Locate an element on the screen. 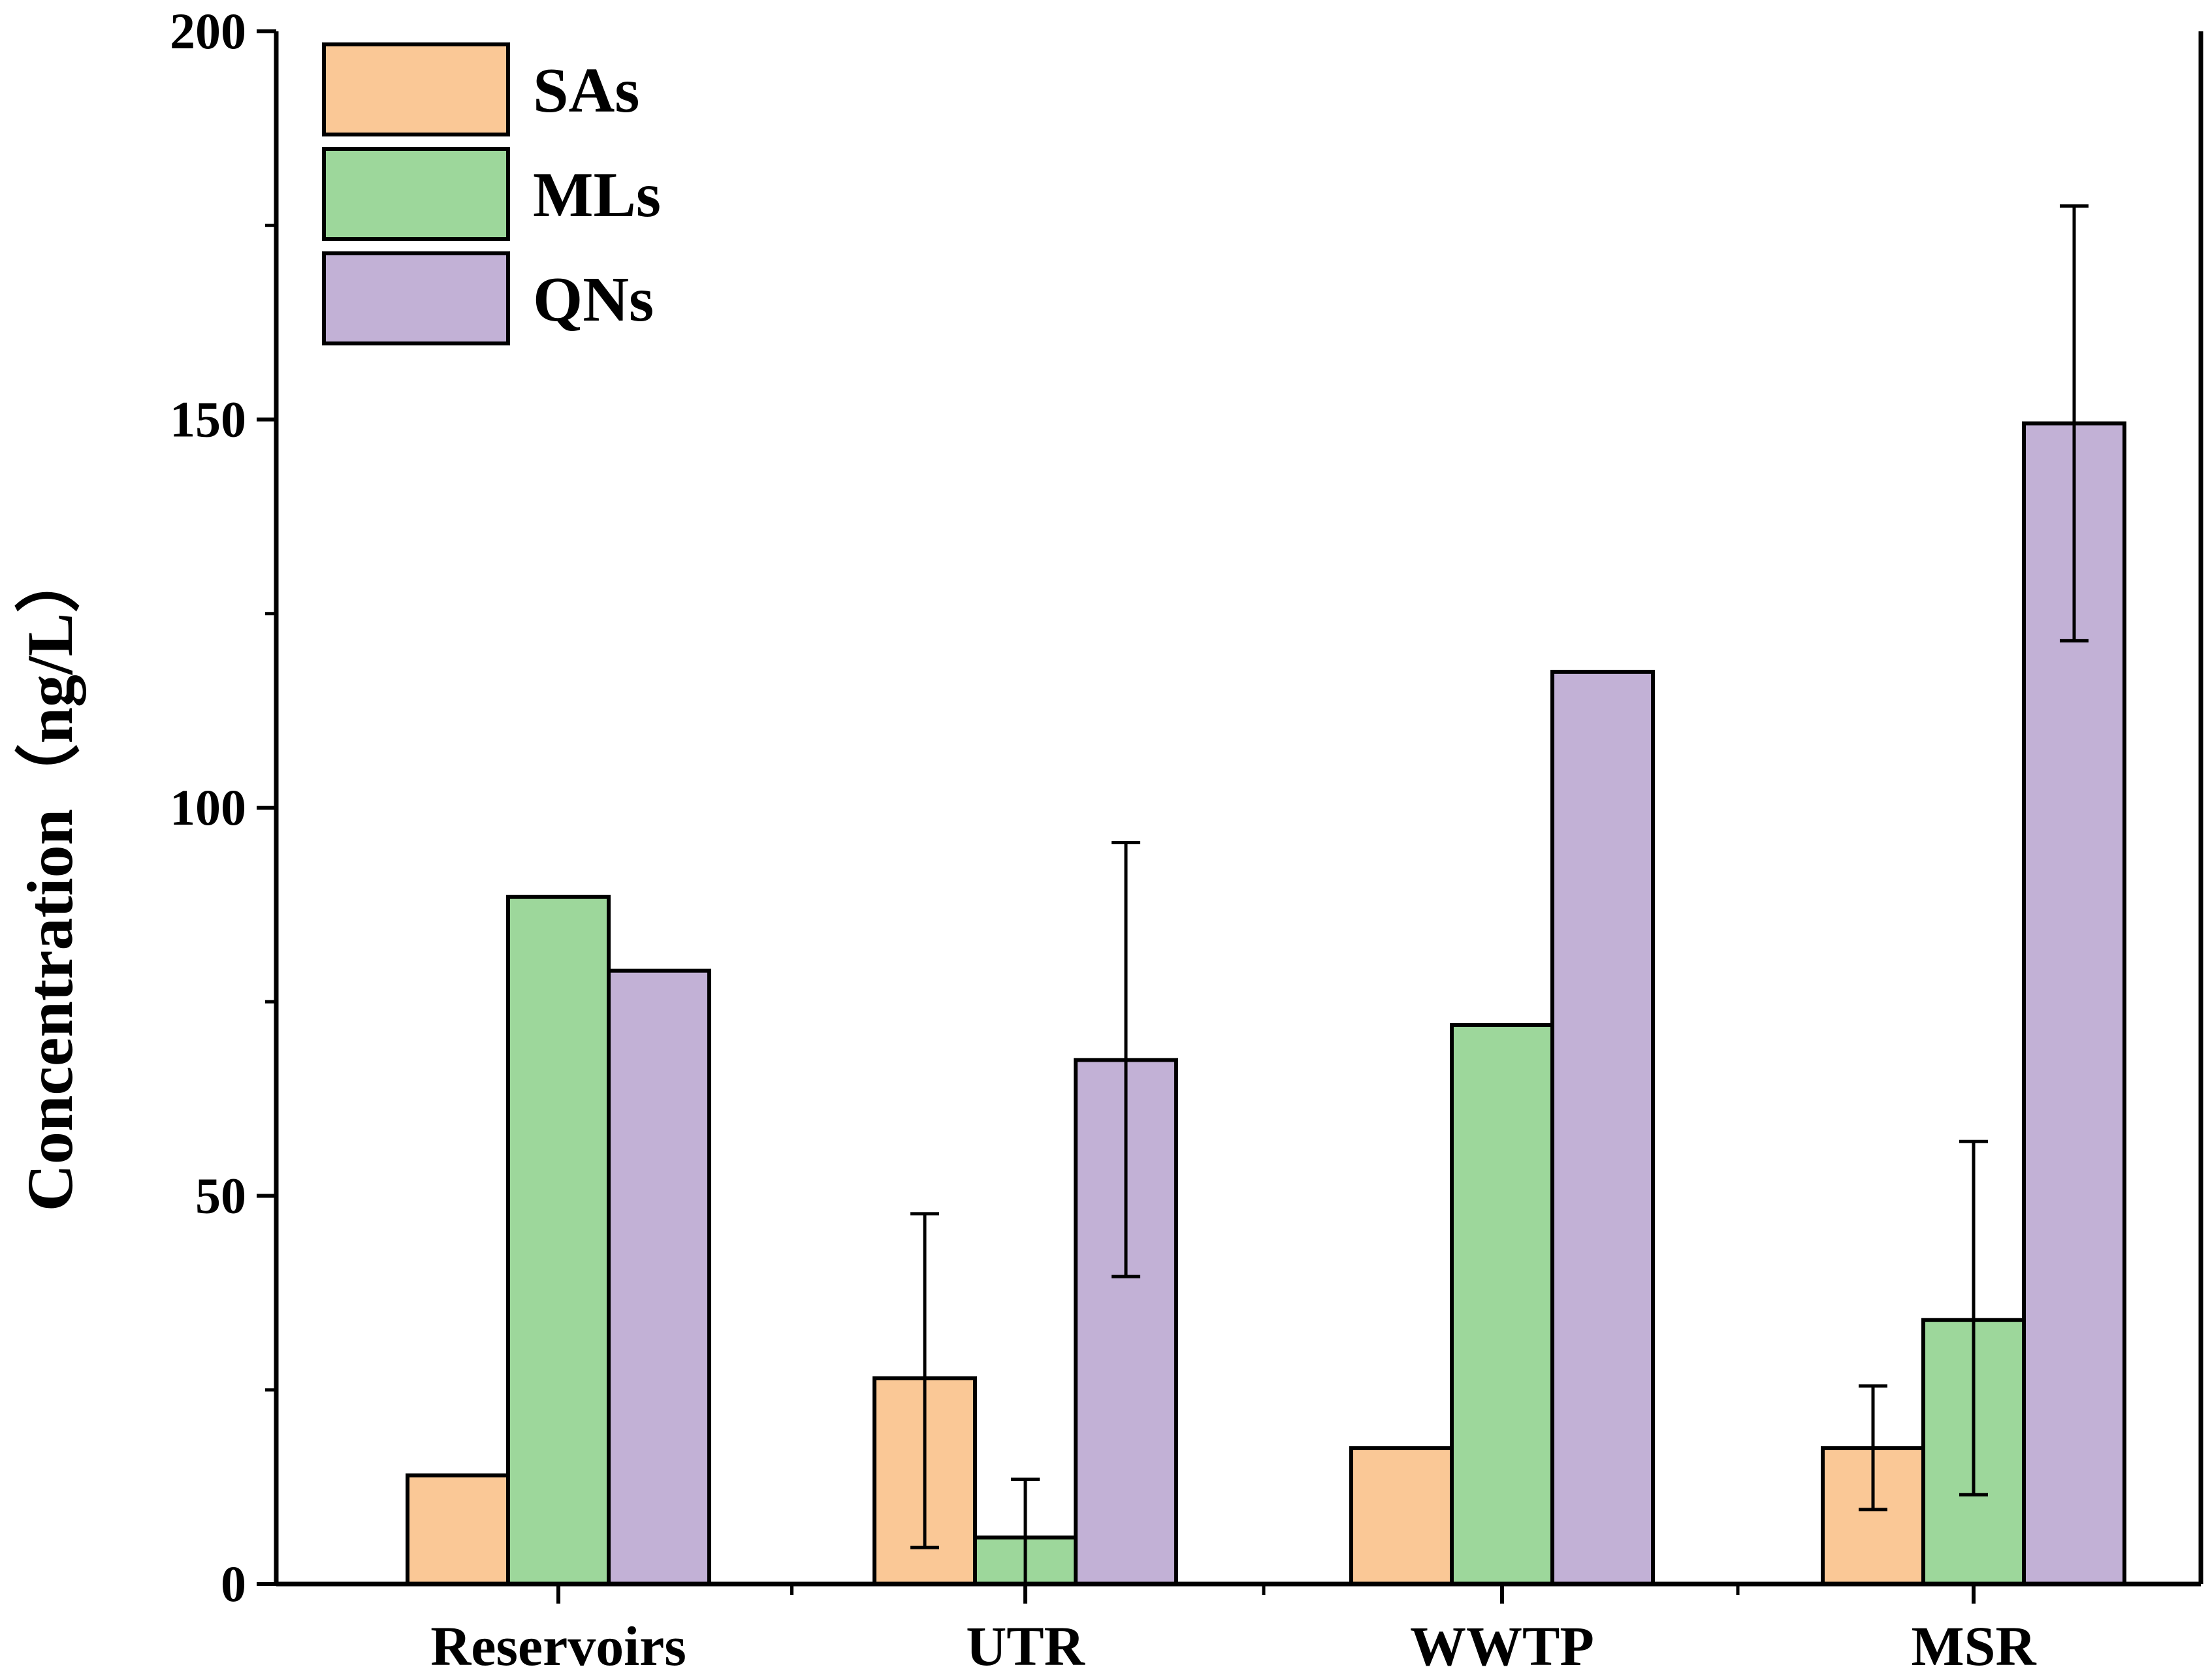 The width and height of the screenshot is (2210, 1680). legend: SAs MLs QNs is located at coordinates (491, 194).